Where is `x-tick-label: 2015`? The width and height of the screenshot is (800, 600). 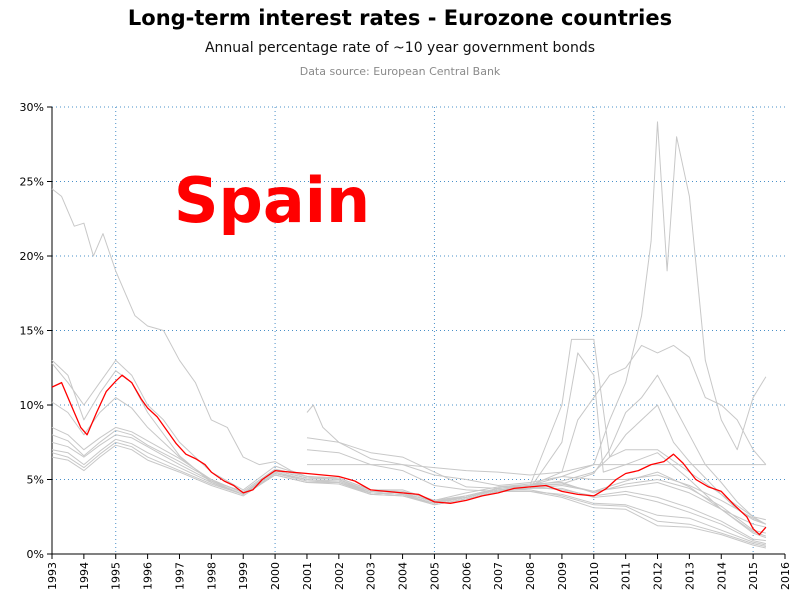 x-tick-label: 2015 is located at coordinates (753, 576).